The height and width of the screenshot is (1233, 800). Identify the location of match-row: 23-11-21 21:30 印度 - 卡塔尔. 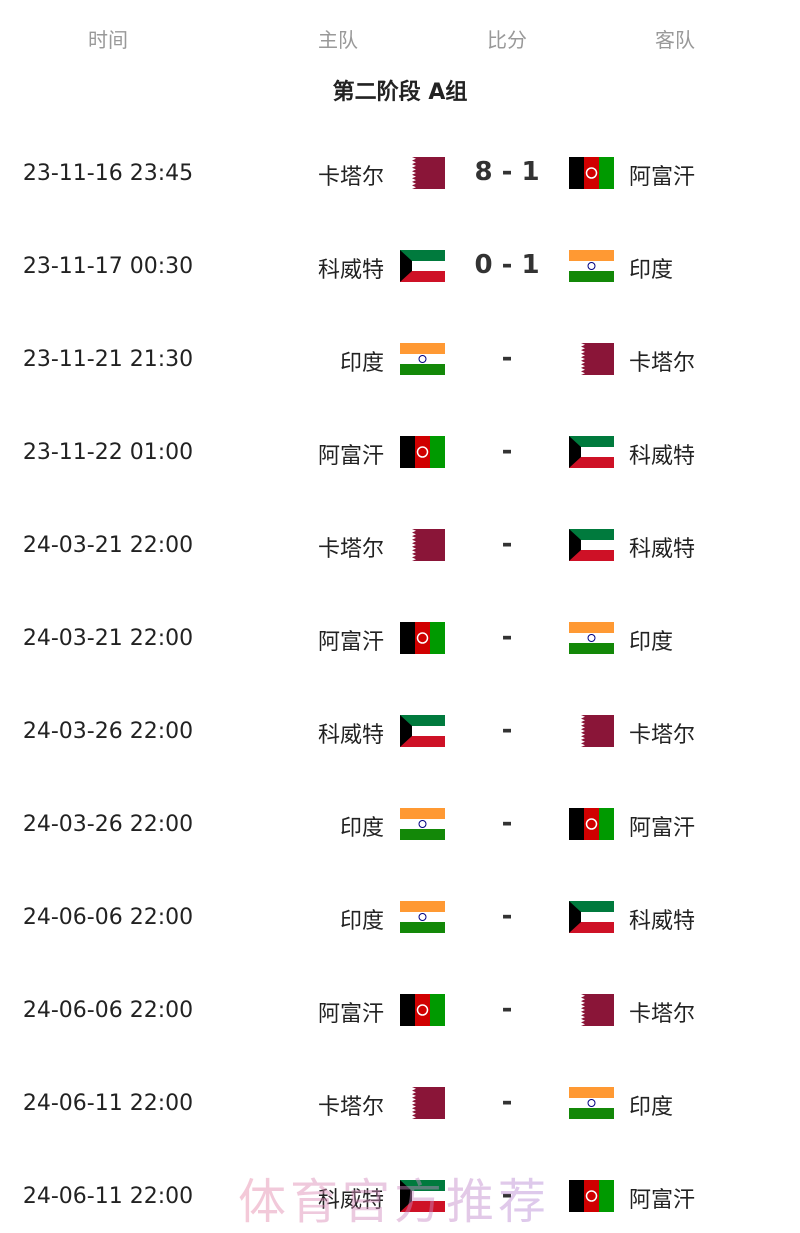
(400, 359).